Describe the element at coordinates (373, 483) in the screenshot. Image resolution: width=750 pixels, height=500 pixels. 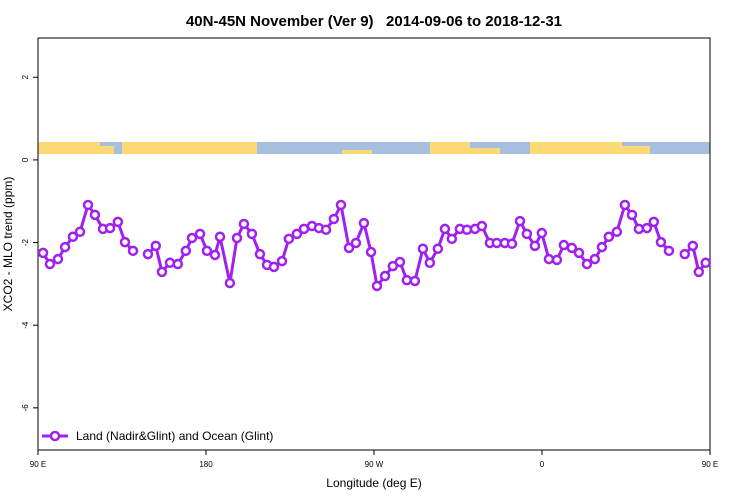
I see `x-axis-label: Longitude (deg E)` at that location.